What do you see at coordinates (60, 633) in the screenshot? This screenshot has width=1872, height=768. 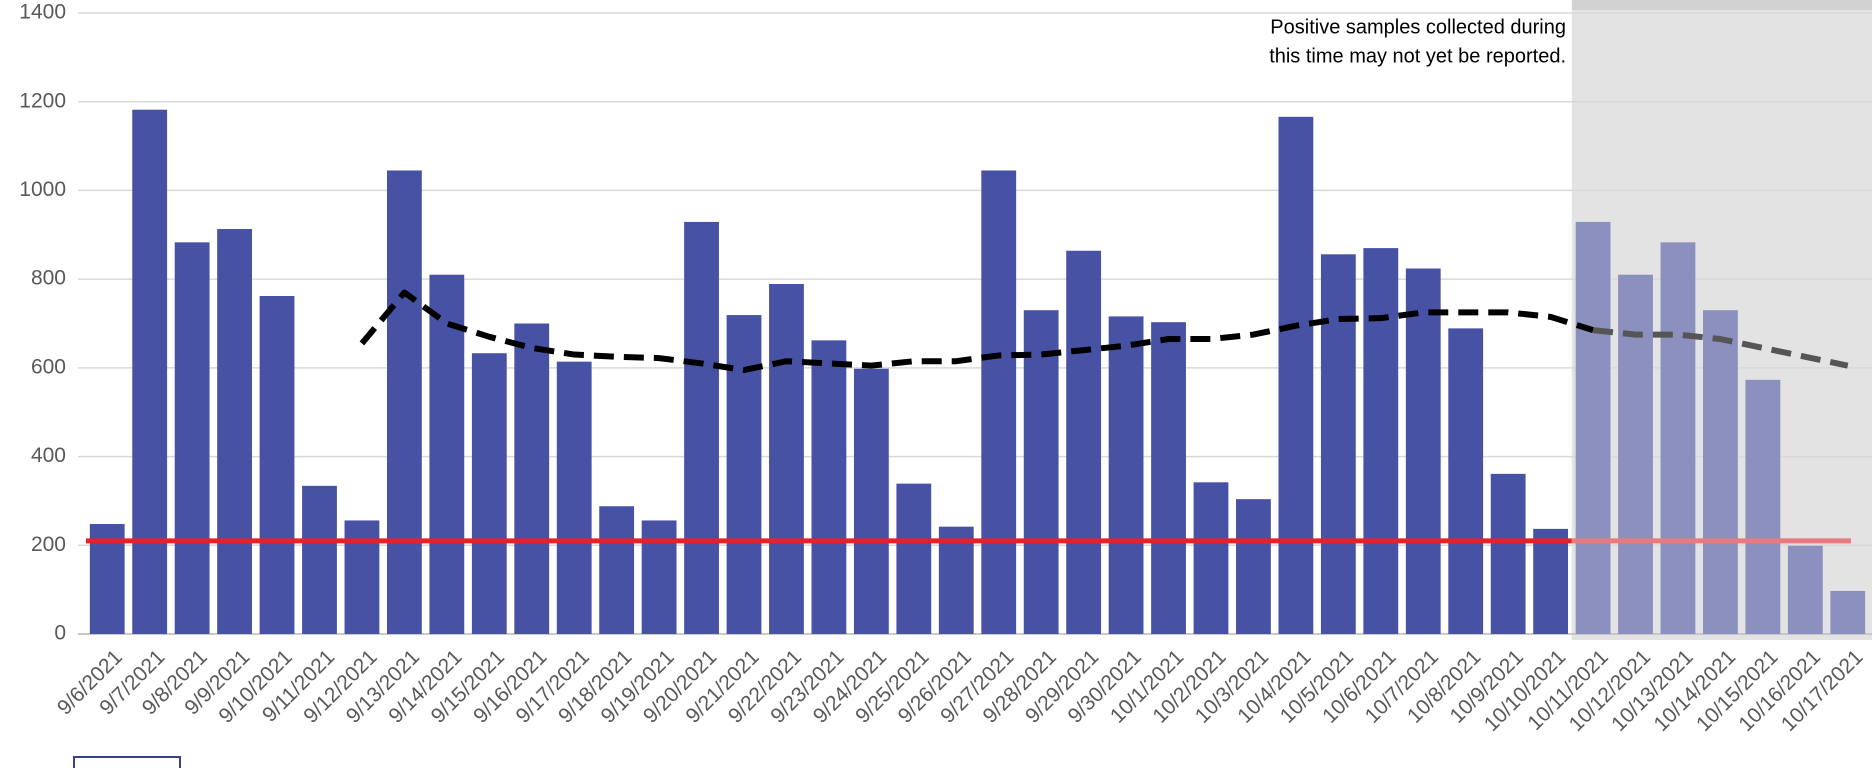 I see `y-tick-label: 0` at bounding box center [60, 633].